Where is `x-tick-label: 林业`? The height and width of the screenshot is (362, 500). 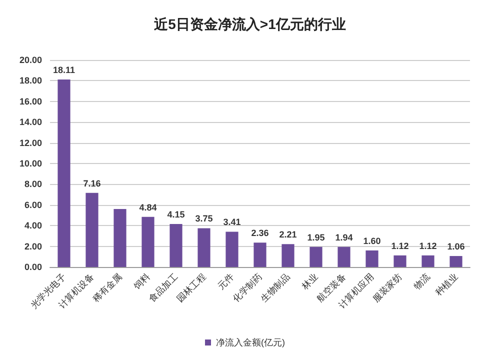 x-tick-label: 林业 is located at coordinates (309, 281).